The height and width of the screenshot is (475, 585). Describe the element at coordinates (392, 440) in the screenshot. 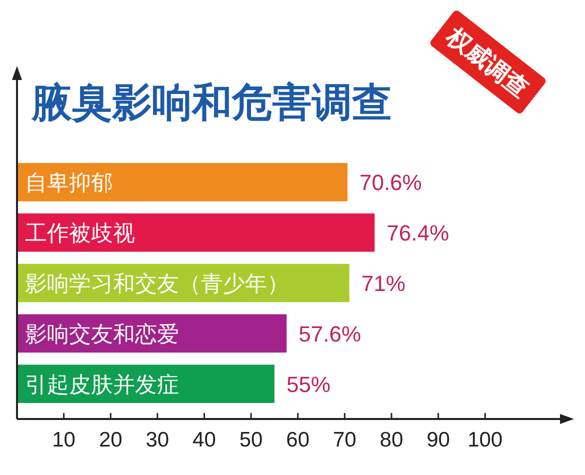

I see `x-tick-label: 80` at that location.